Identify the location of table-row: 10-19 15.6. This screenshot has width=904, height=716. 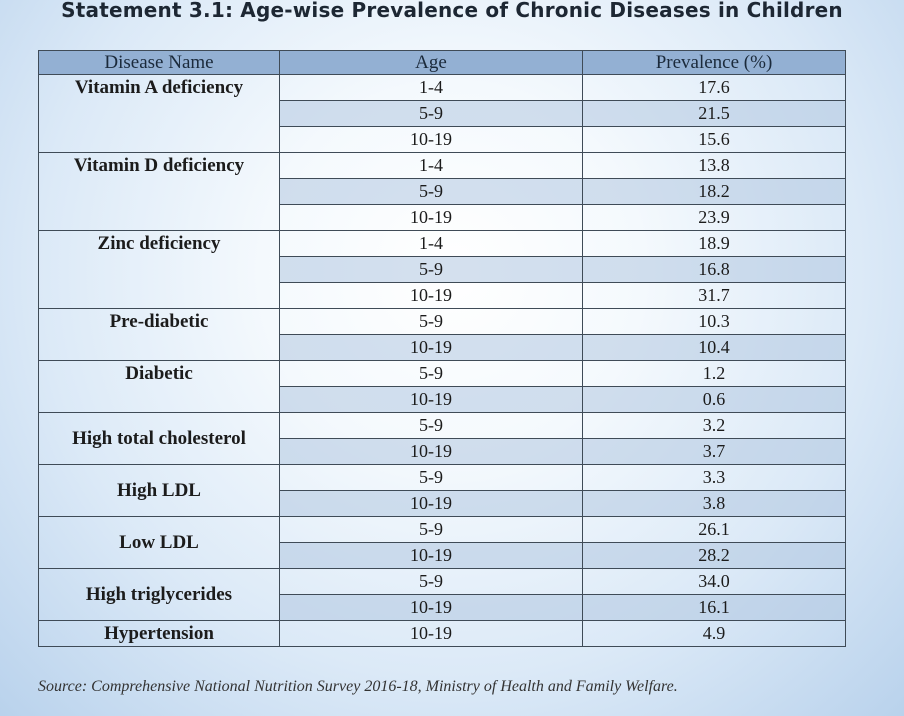
(442, 139).